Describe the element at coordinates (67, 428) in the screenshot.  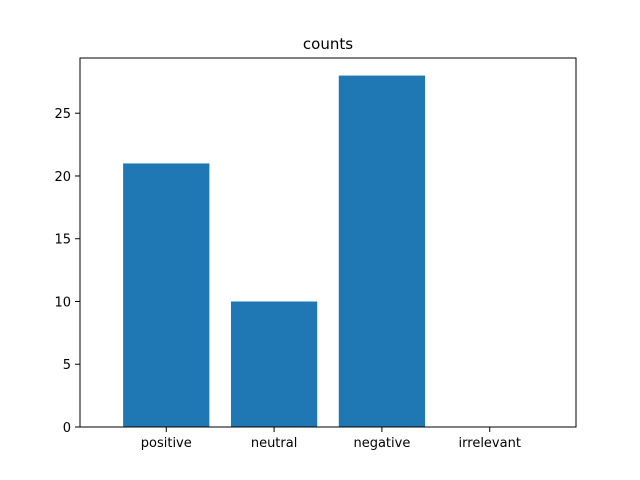
I see `y-tick-label: 0` at that location.